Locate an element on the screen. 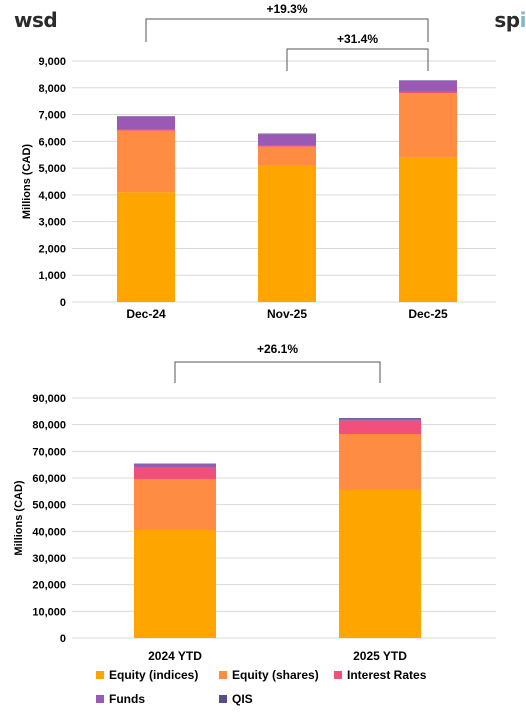 The height and width of the screenshot is (717, 526). growth-annotation: +31.4% is located at coordinates (357, 39).